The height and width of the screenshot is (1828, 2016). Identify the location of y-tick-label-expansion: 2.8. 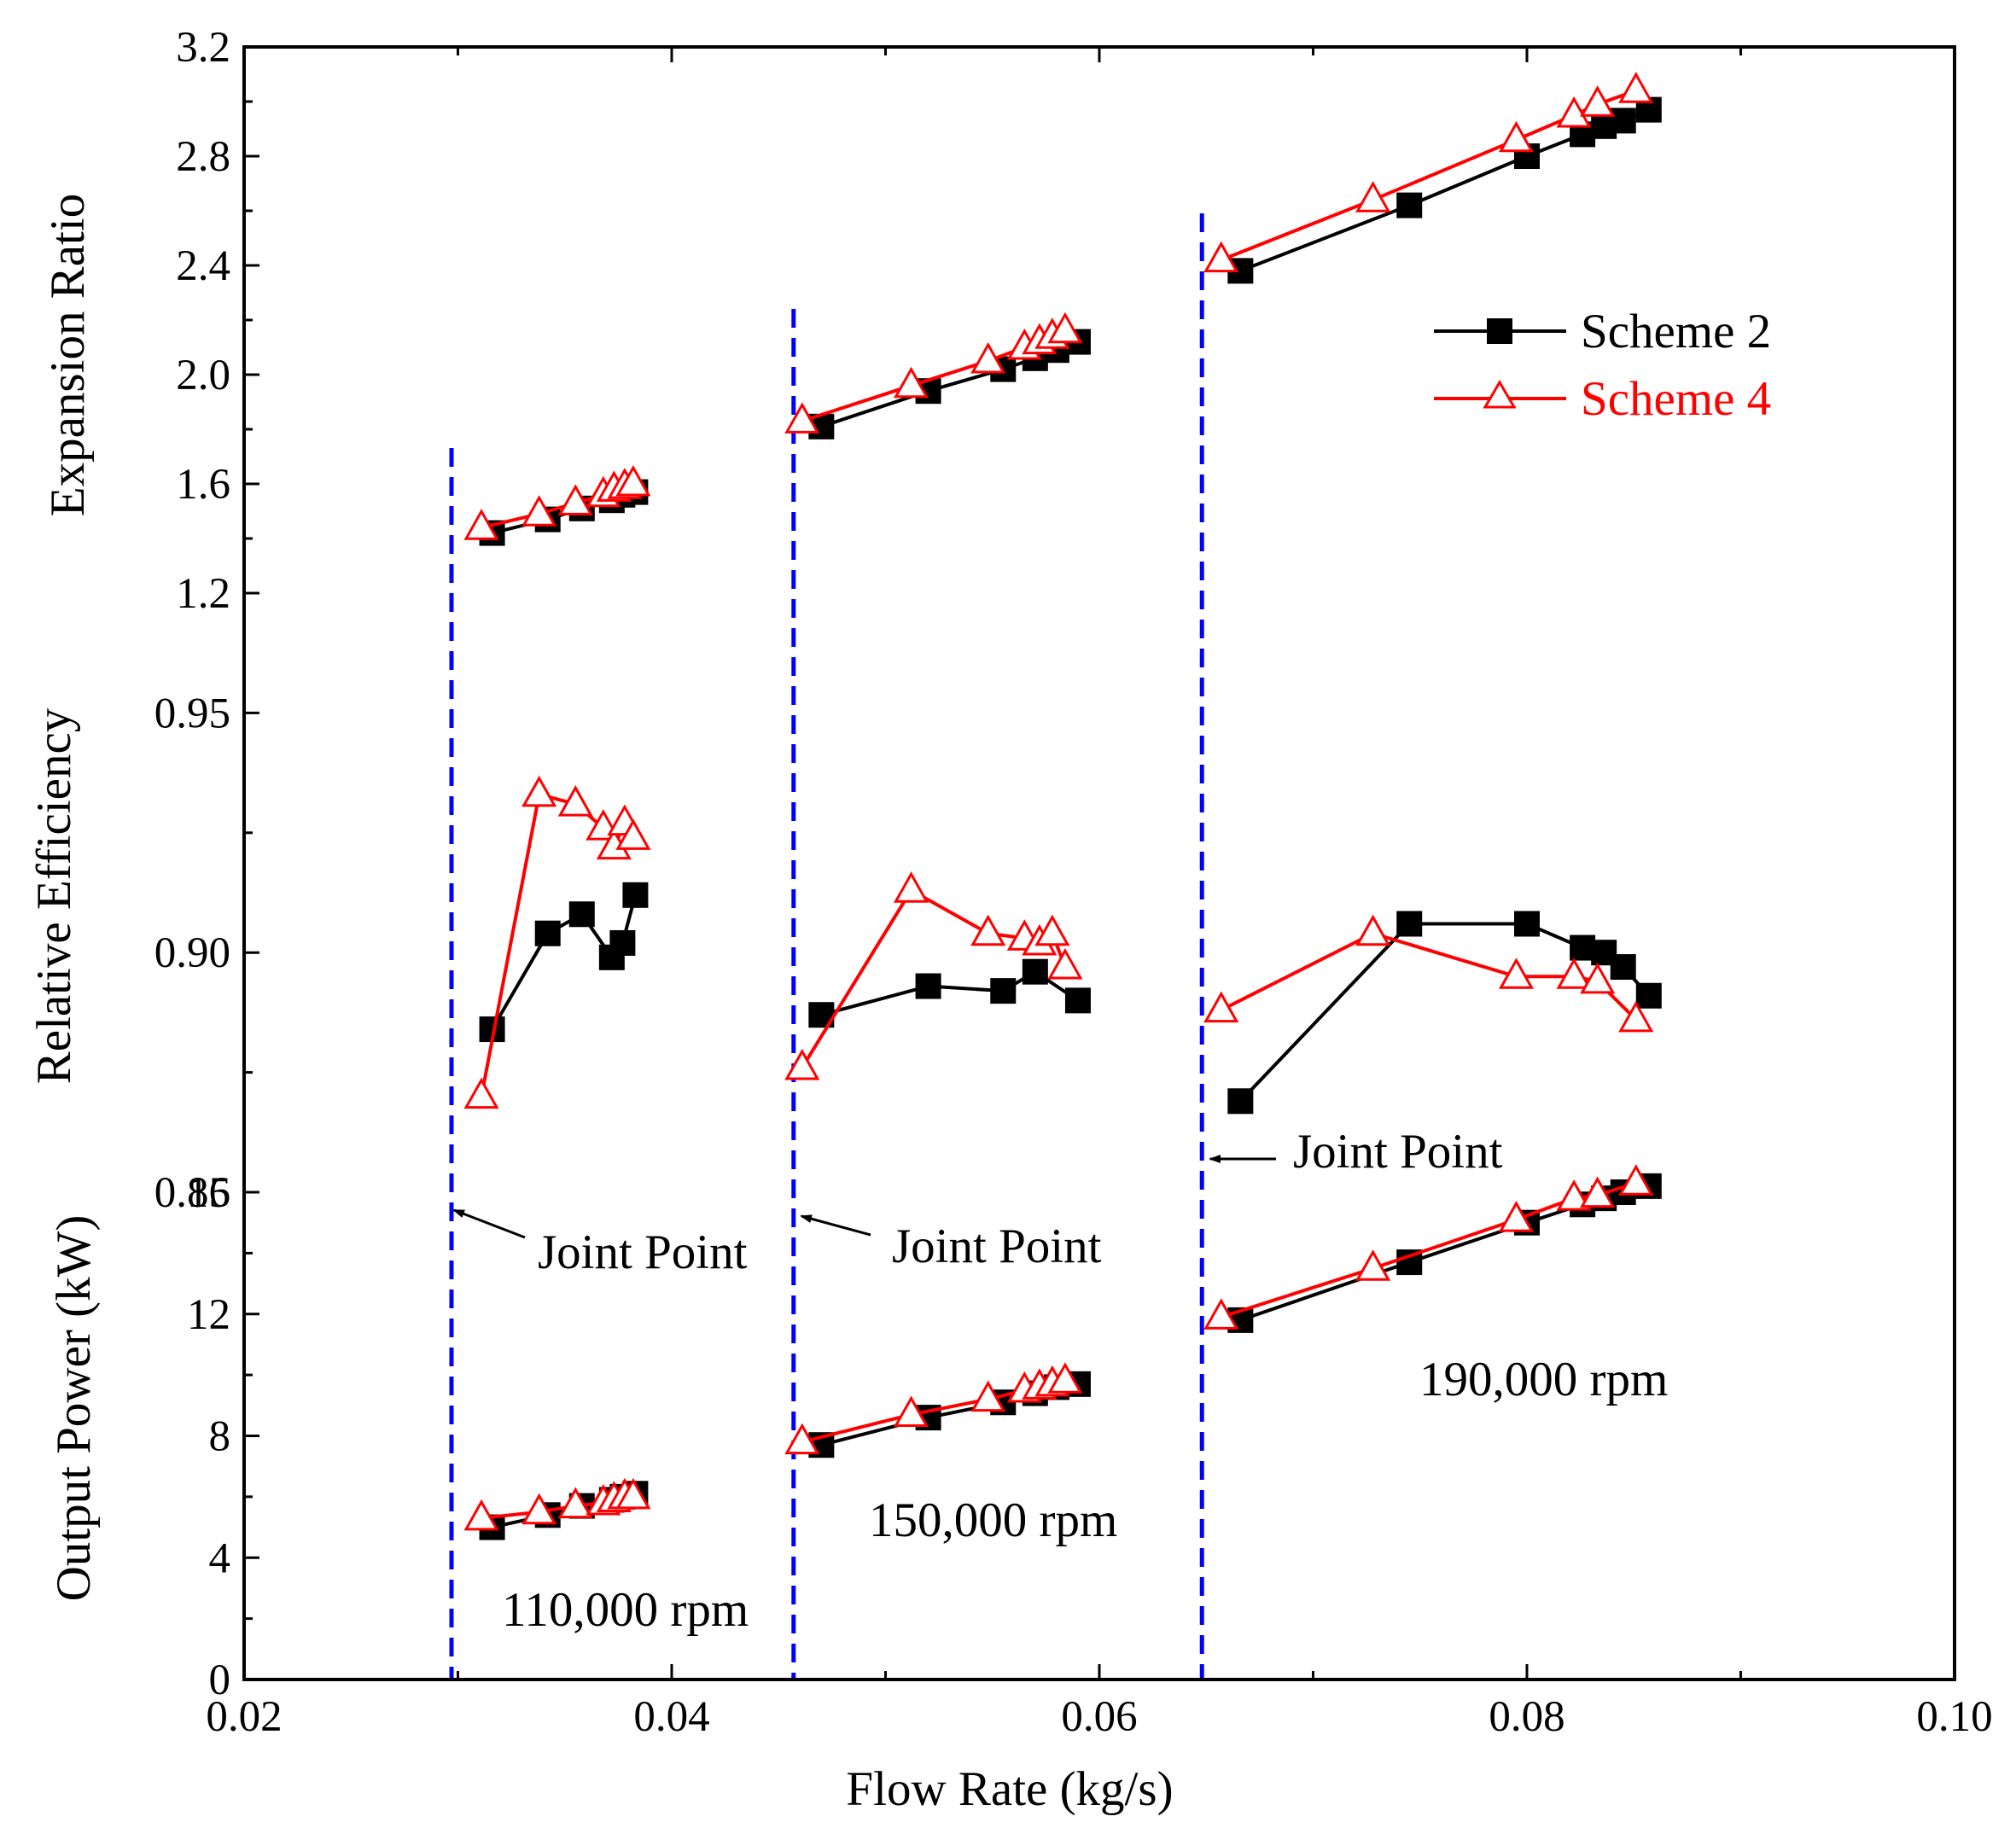
(203, 157).